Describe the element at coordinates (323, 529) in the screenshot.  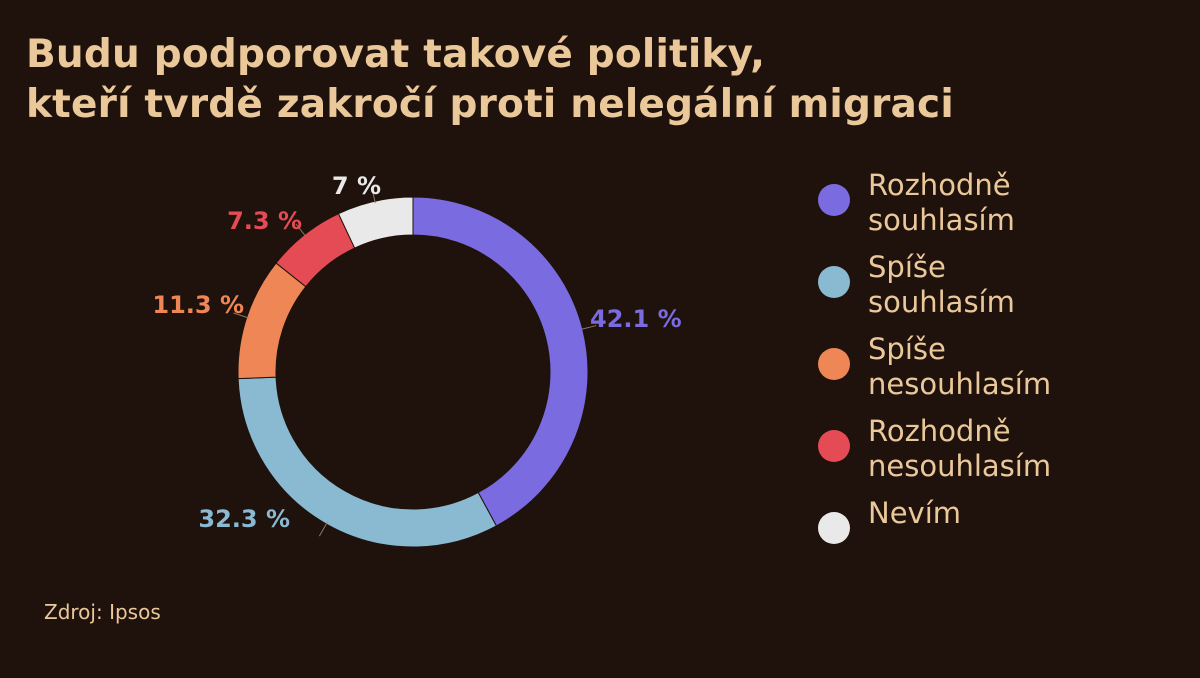
I see `leader-line-spise-souhlasim` at that location.